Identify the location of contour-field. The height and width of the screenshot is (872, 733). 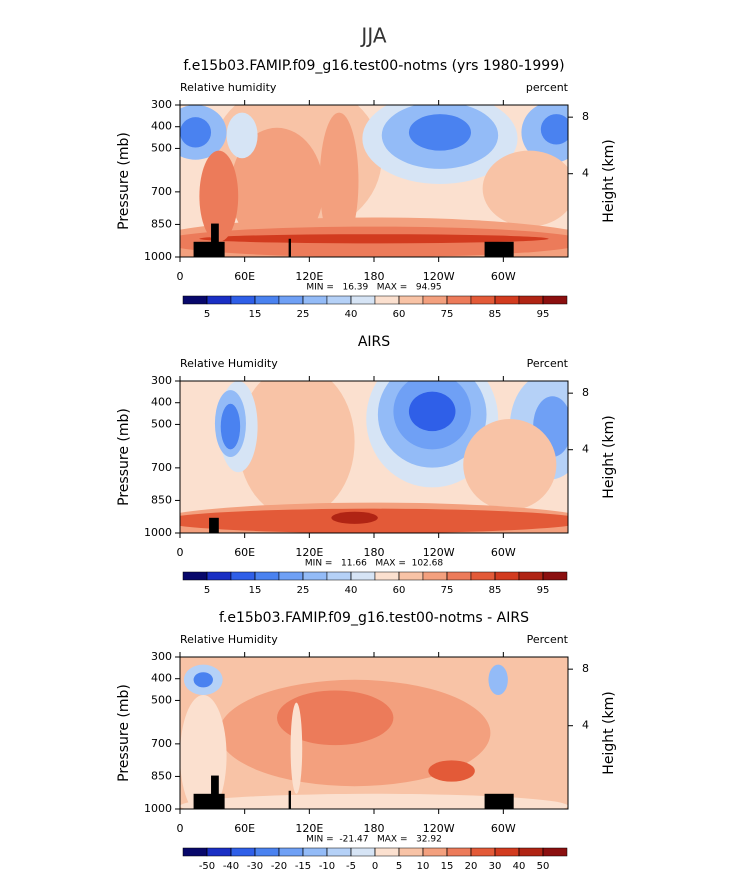
(374, 181).